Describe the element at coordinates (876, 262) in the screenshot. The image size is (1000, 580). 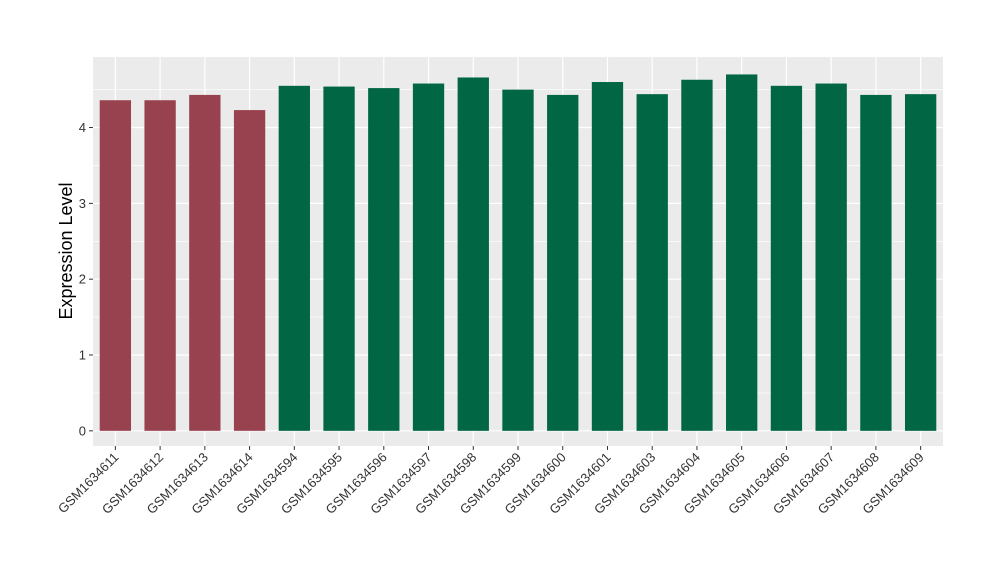
I see `bar-GSM1634608` at that location.